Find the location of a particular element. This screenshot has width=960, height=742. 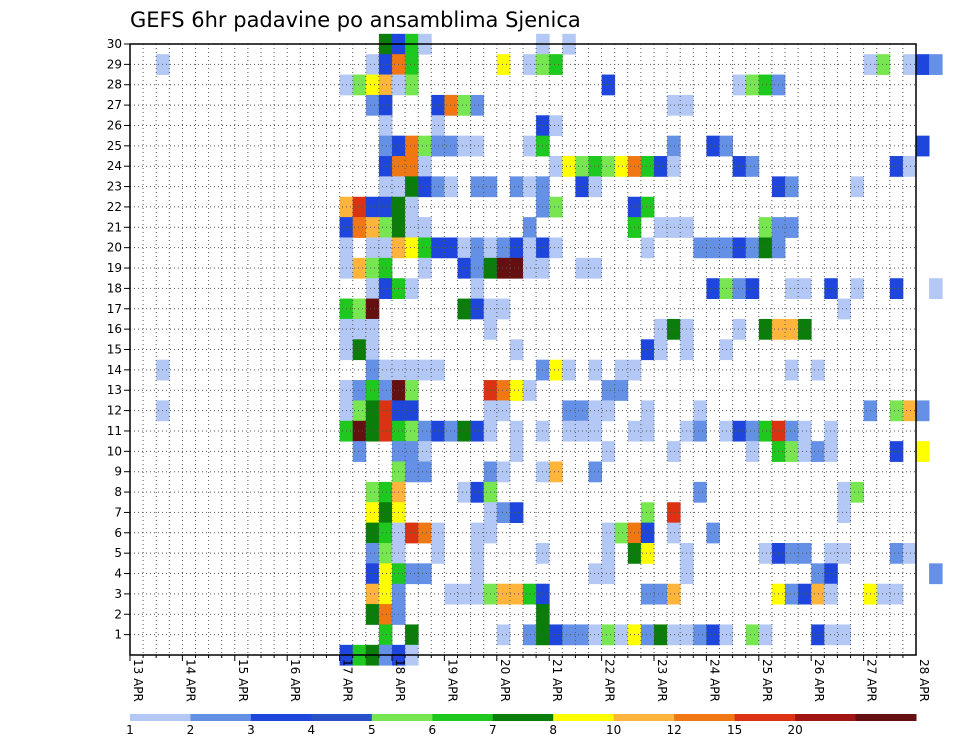

legend-label: 5 is located at coordinates (372, 730).